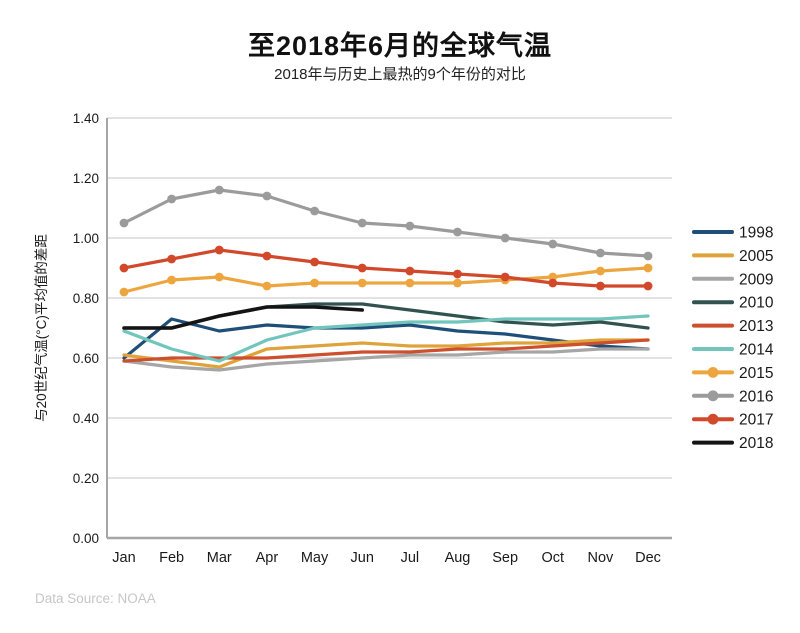 This screenshot has height=633, width=800. I want to click on legend-label-2010: 2010, so click(756, 303).